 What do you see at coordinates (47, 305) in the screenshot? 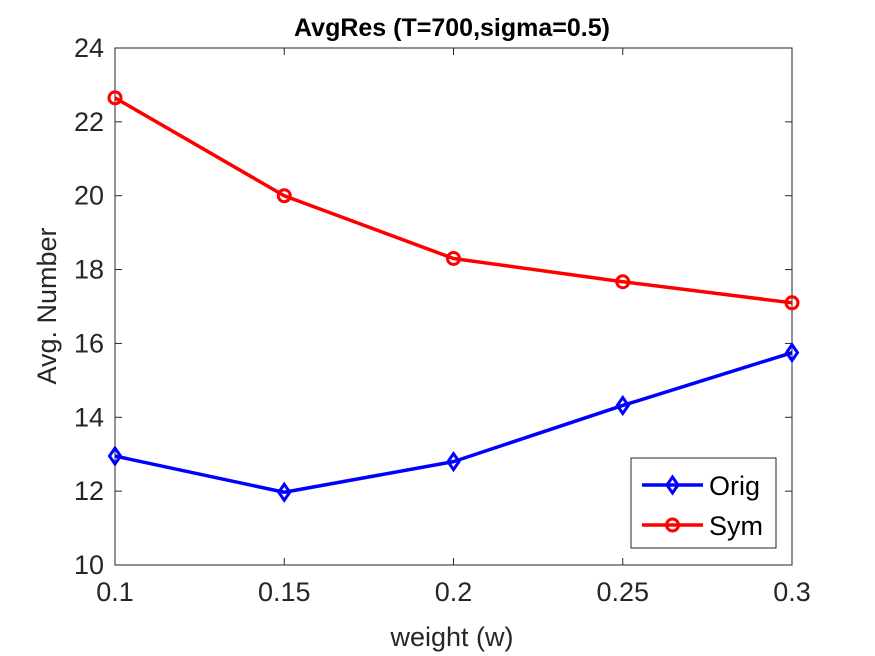
I see `y-axis-label: Avg. Number` at bounding box center [47, 305].